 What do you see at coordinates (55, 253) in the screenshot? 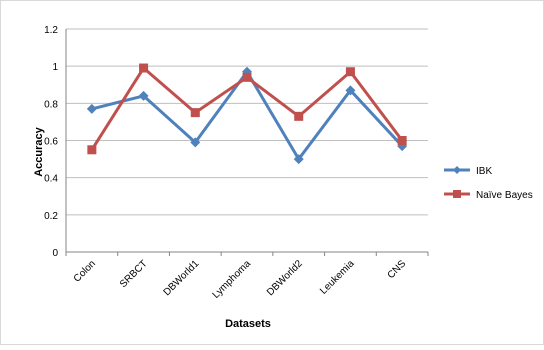
I see `y-tick-label: 0` at bounding box center [55, 253].